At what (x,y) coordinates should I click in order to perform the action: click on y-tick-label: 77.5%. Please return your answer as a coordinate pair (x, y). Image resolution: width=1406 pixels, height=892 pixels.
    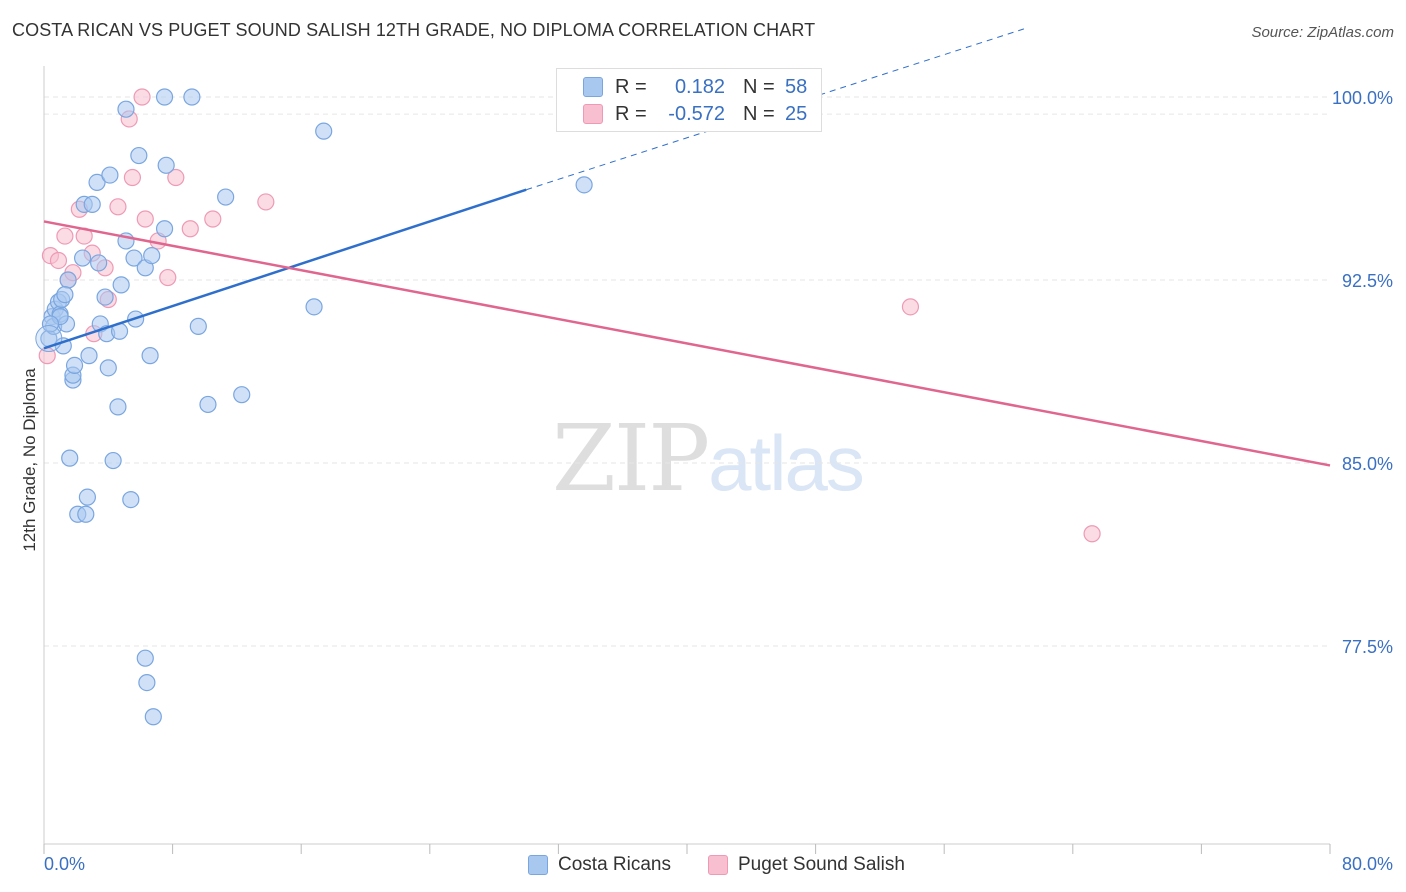
    Looking at the image, I should click on (1367, 647).